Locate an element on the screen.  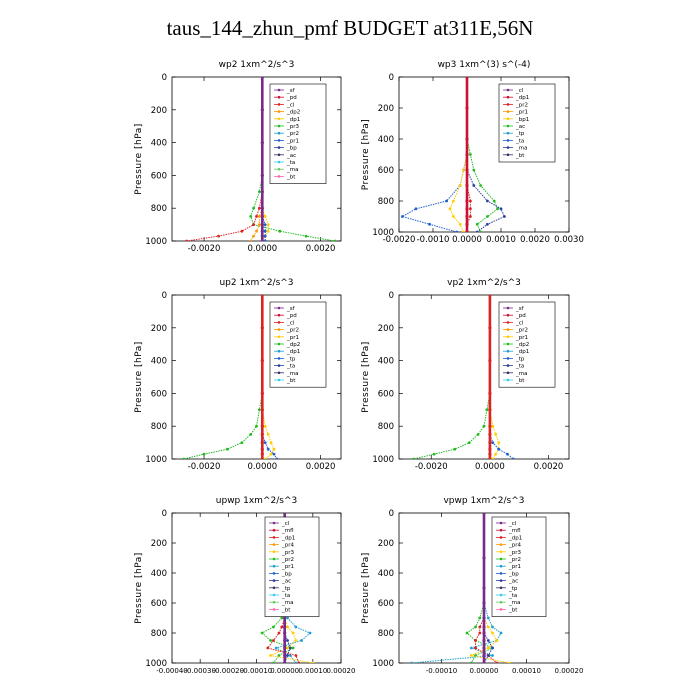
panel-title: up2 1xm^2/s^3 is located at coordinates (256, 283).